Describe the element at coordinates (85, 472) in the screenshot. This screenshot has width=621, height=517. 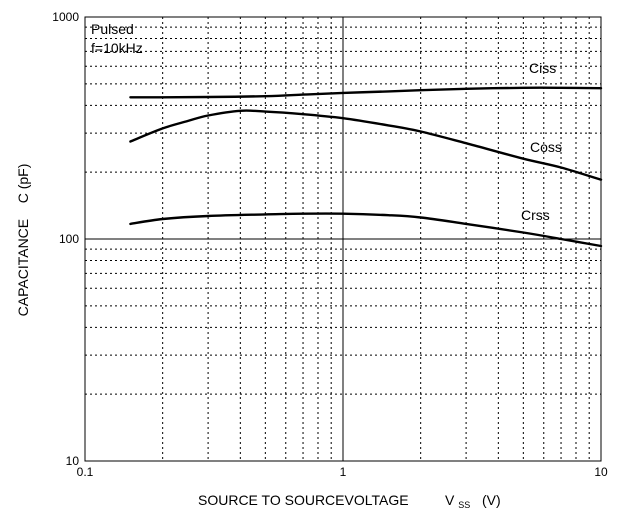
I see `x-tick-label: 0.1` at that location.